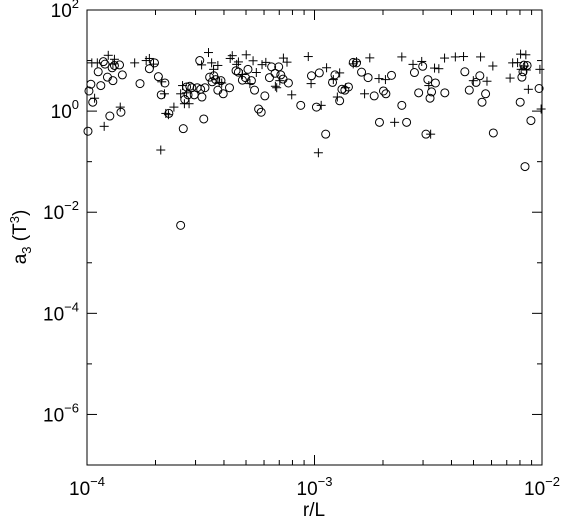  What do you see at coordinates (61, 312) in the screenshot?
I see `y-tick-label: 10⁻⁴` at bounding box center [61, 312].